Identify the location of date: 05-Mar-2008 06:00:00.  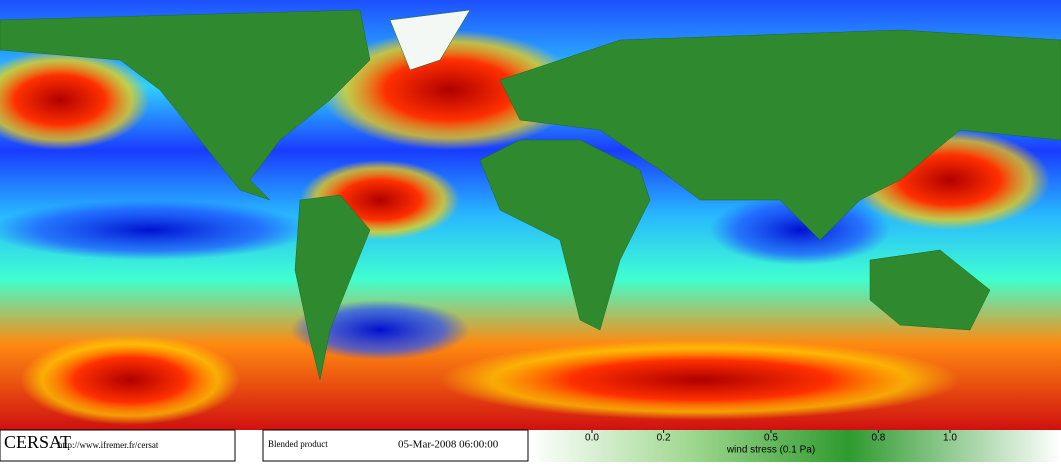
(448, 445).